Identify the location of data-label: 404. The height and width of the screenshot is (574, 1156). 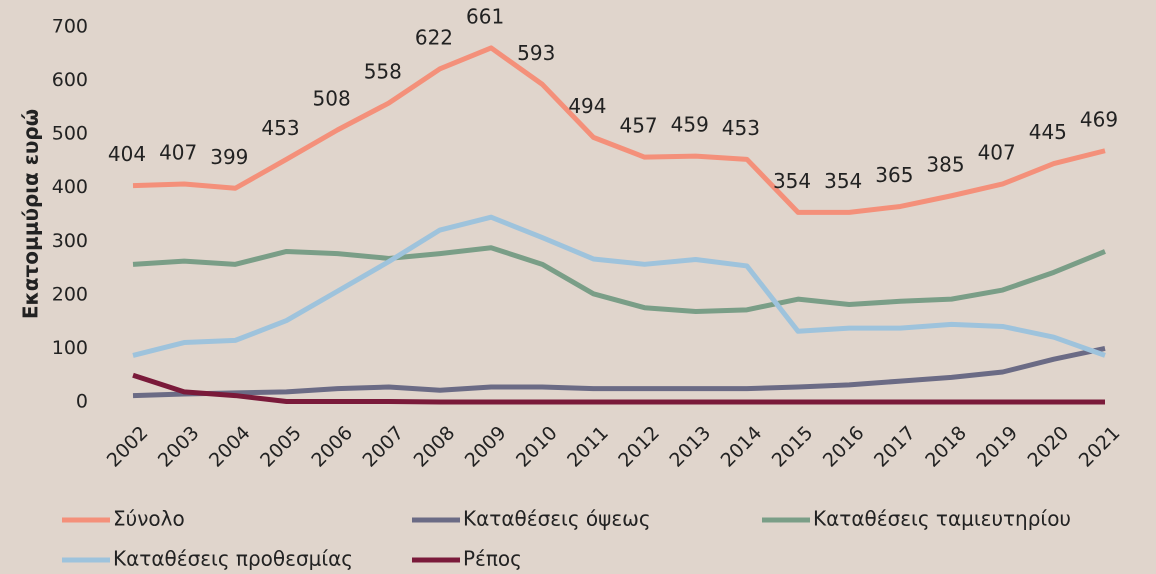
(127, 154).